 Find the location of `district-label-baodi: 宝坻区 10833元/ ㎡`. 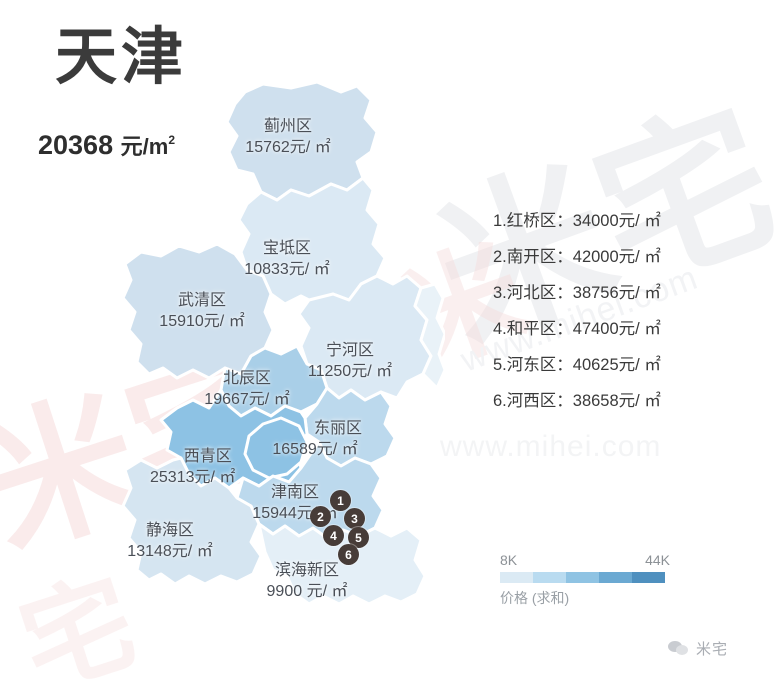

district-label-baodi: 宝坻区 10833元/ ㎡ is located at coordinates (286, 259).